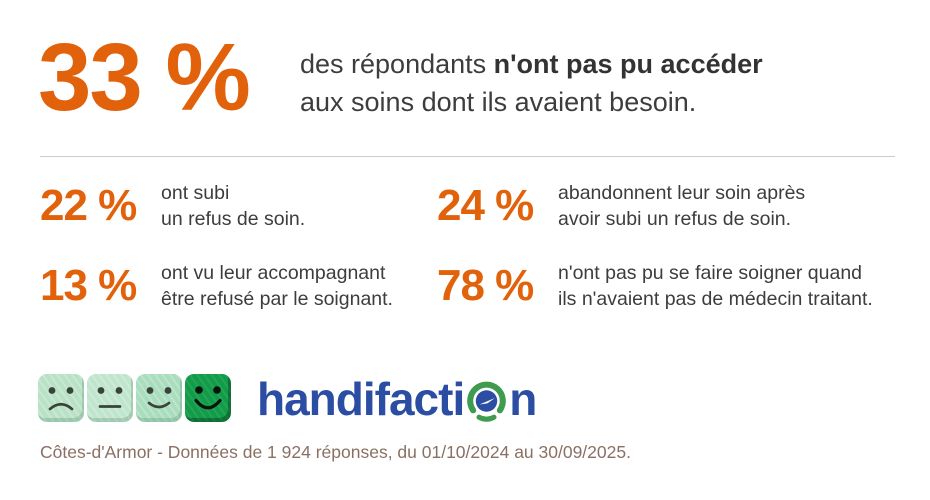 The height and width of the screenshot is (500, 930). I want to click on hero-statement-line1: des répondants n'ont pas pu accéder, so click(531, 65).